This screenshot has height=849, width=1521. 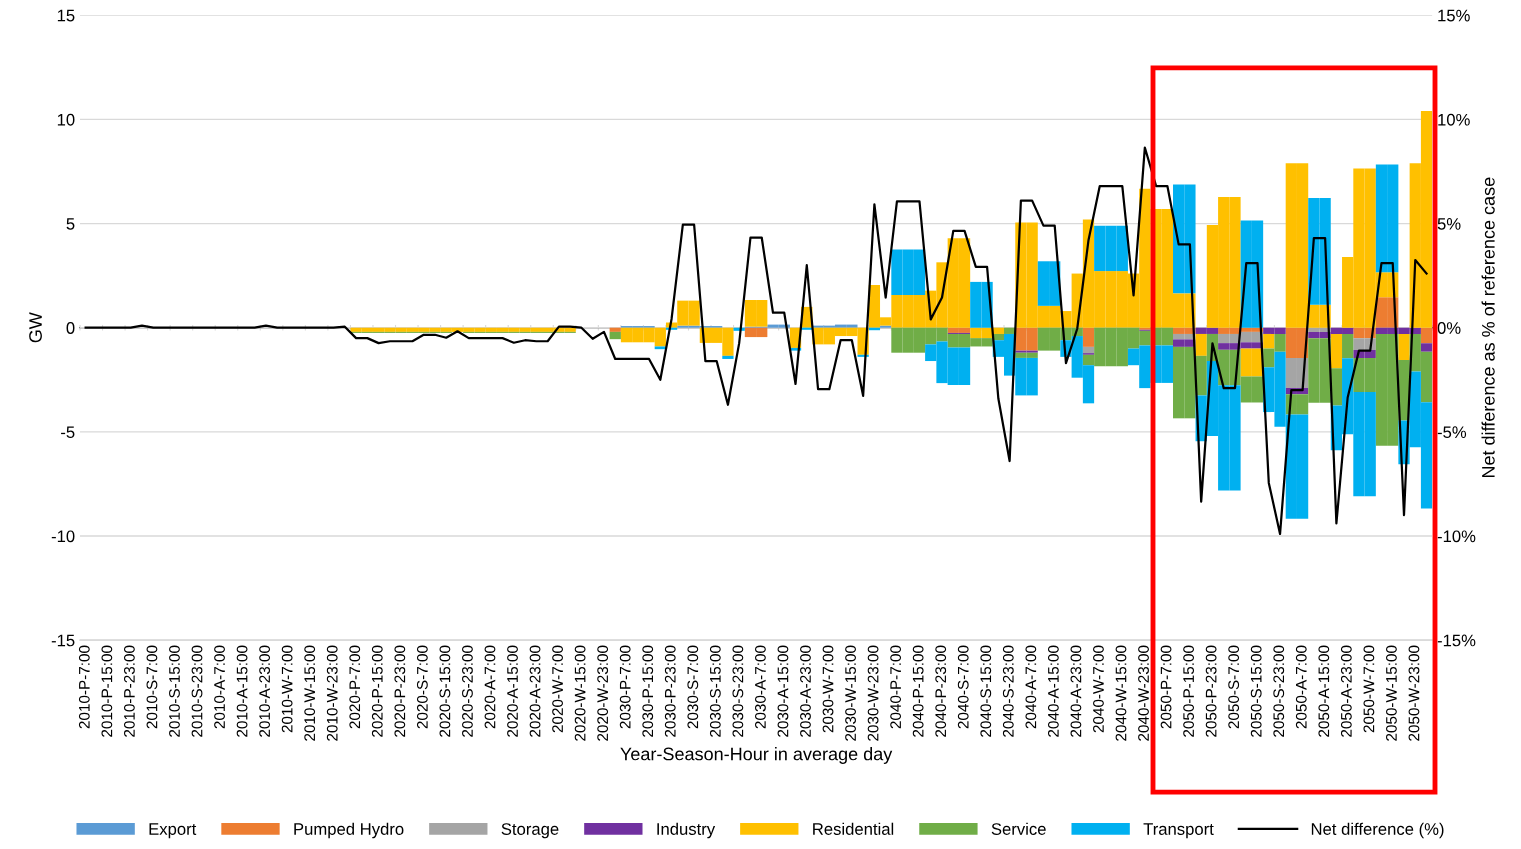 What do you see at coordinates (963, 687) in the screenshot?
I see `x-tick-label: 2040-S-7:00` at bounding box center [963, 687].